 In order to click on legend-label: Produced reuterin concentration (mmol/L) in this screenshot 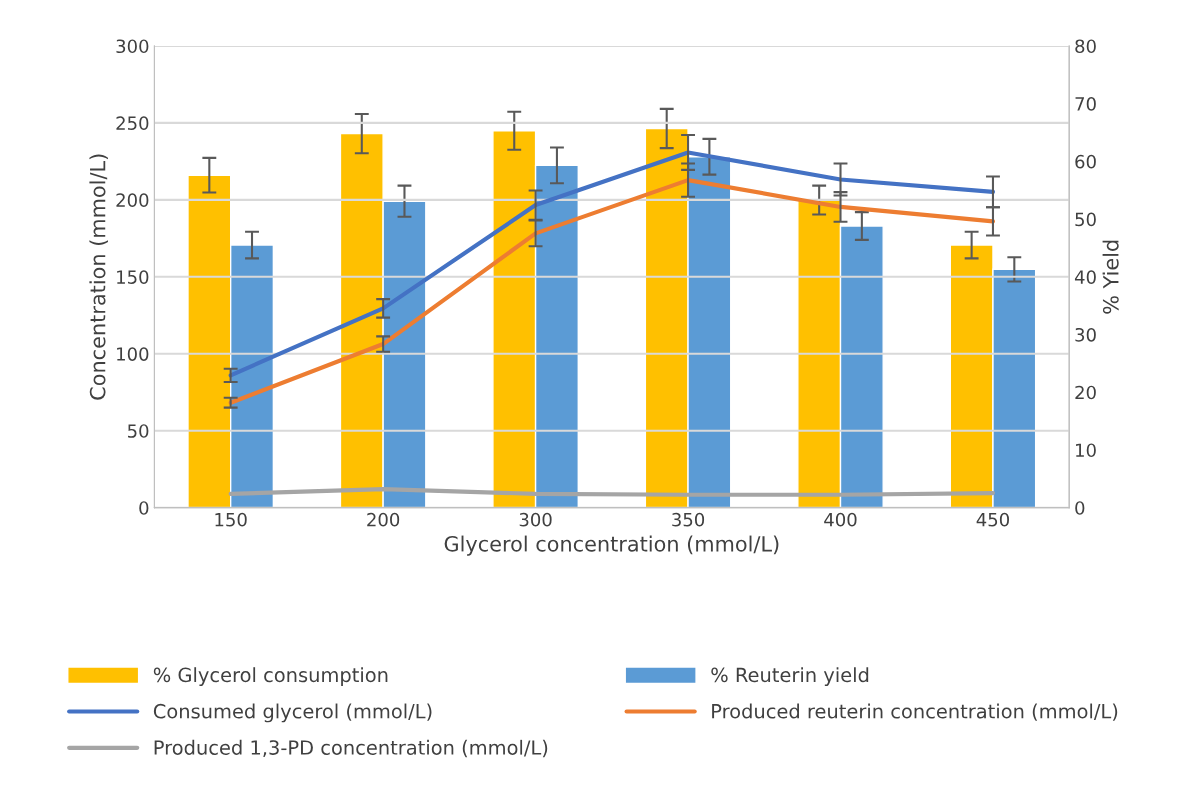, I will do `click(915, 712)`.